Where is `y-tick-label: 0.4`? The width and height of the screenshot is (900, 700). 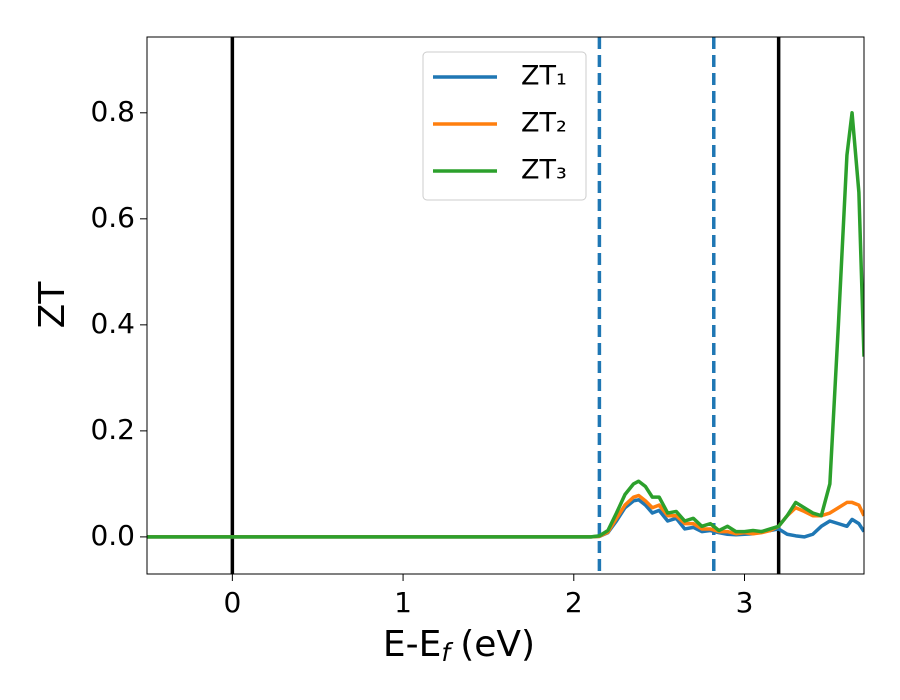
y-tick-label: 0.4 is located at coordinates (112, 323).